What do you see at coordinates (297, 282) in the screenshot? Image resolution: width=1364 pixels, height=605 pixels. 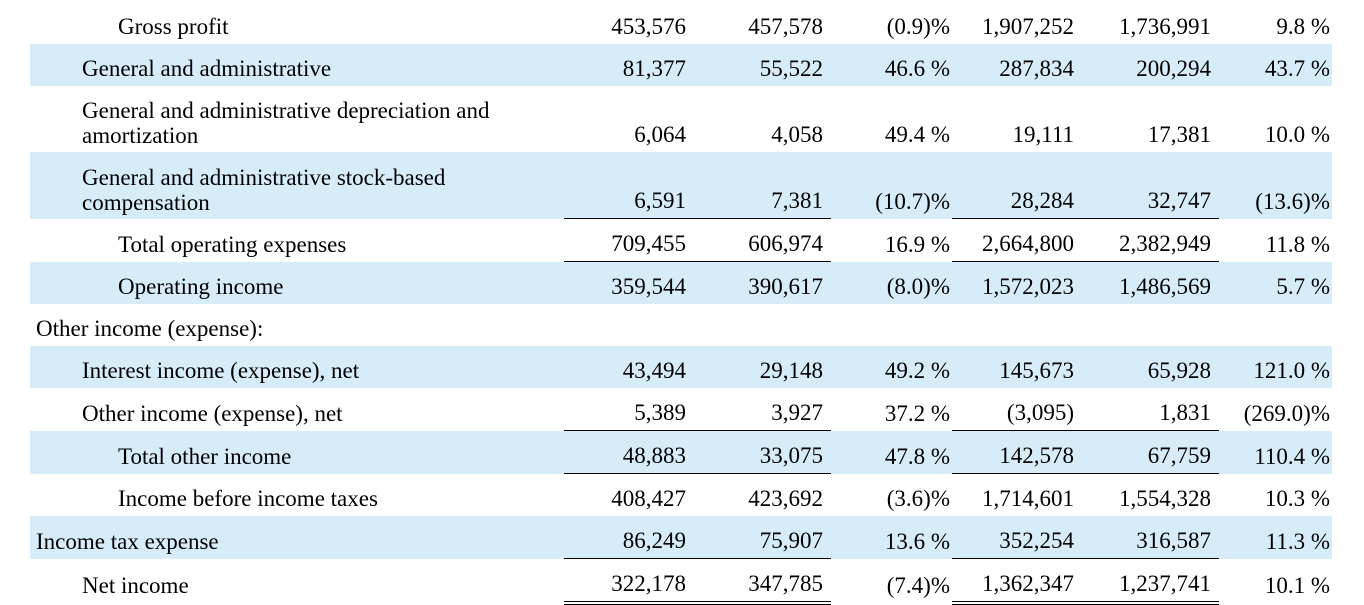 I see `row-label: Operating income` at bounding box center [297, 282].